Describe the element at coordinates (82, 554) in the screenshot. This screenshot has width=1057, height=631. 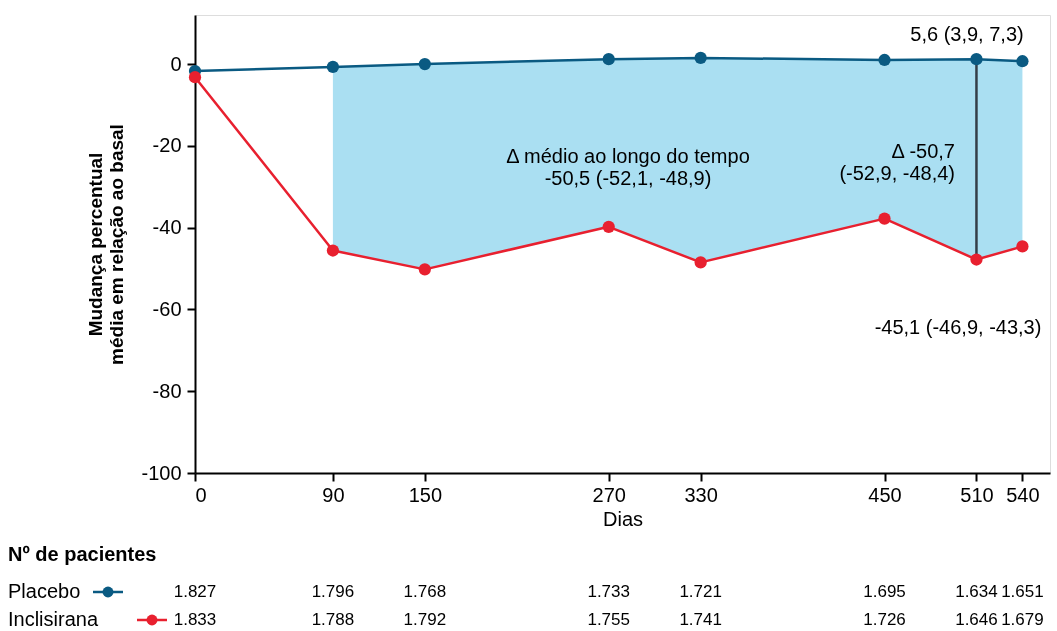
I see `text: Nº de pacientes` at that location.